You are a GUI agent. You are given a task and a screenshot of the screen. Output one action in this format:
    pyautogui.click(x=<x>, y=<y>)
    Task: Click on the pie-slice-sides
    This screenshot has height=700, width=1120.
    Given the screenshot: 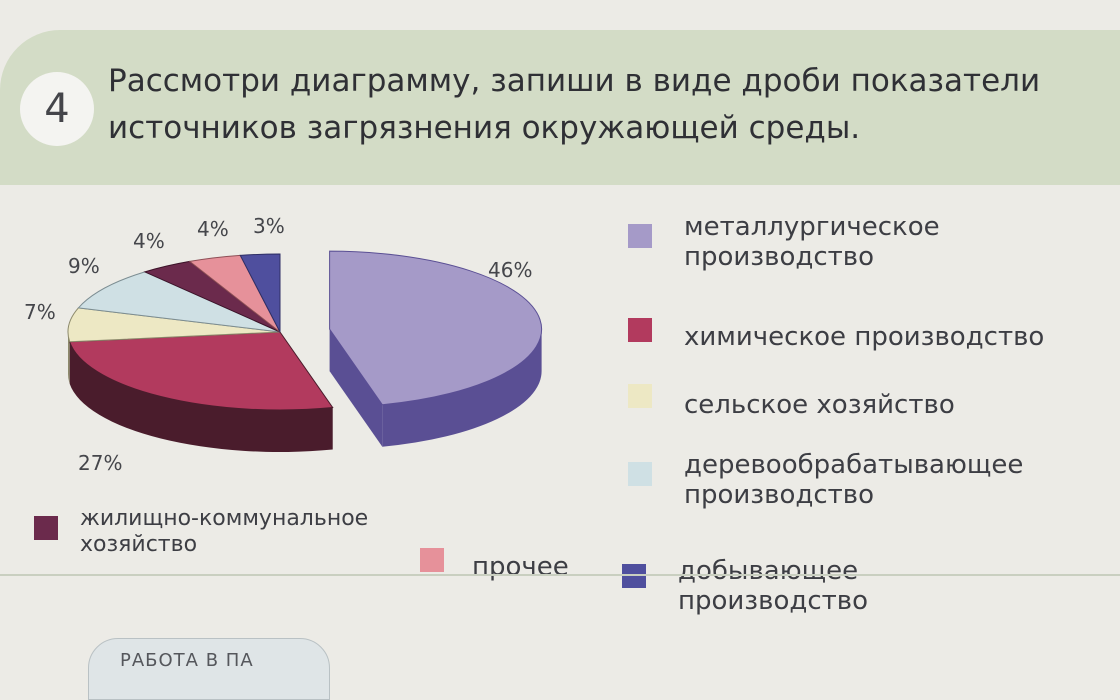 What is the action you would take?
    pyautogui.click(x=305, y=391)
    